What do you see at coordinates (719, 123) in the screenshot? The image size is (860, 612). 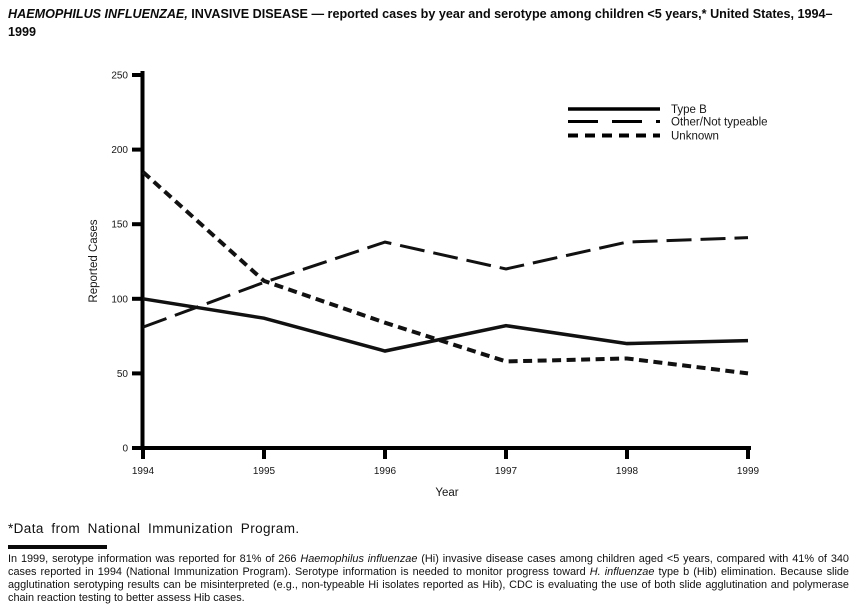 I see `legend-label: Other/Not typeable` at bounding box center [719, 123].